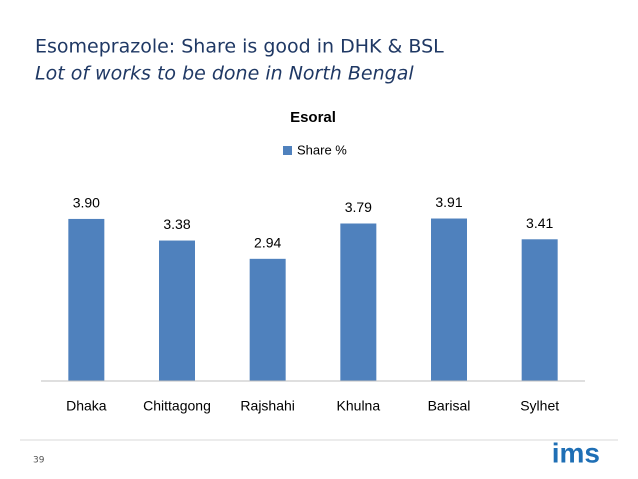 The image size is (638, 479). What do you see at coordinates (539, 406) in the screenshot?
I see `x-tick-label: Sylhet` at bounding box center [539, 406].